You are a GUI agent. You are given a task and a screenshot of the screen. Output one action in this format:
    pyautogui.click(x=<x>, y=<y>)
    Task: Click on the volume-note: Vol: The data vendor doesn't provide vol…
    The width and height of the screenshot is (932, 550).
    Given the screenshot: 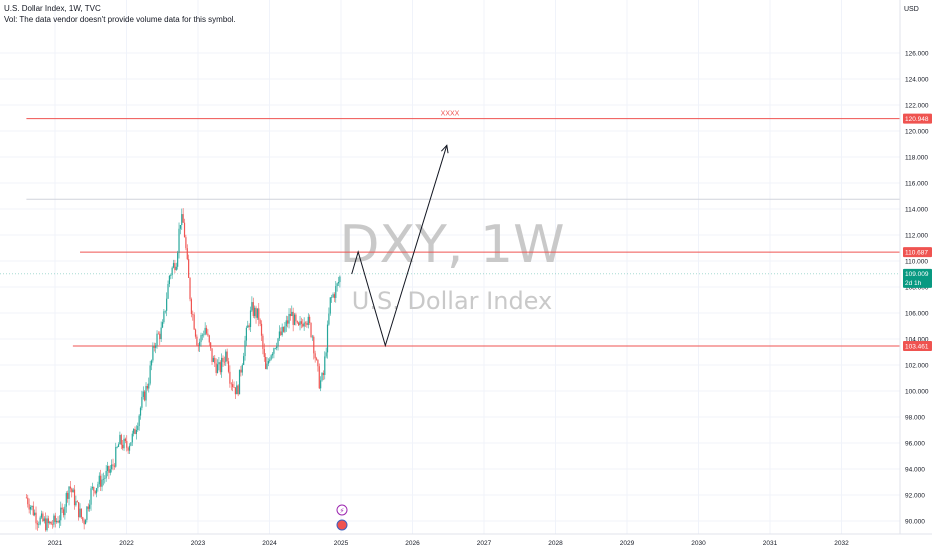 What is the action you would take?
    pyautogui.click(x=120, y=19)
    